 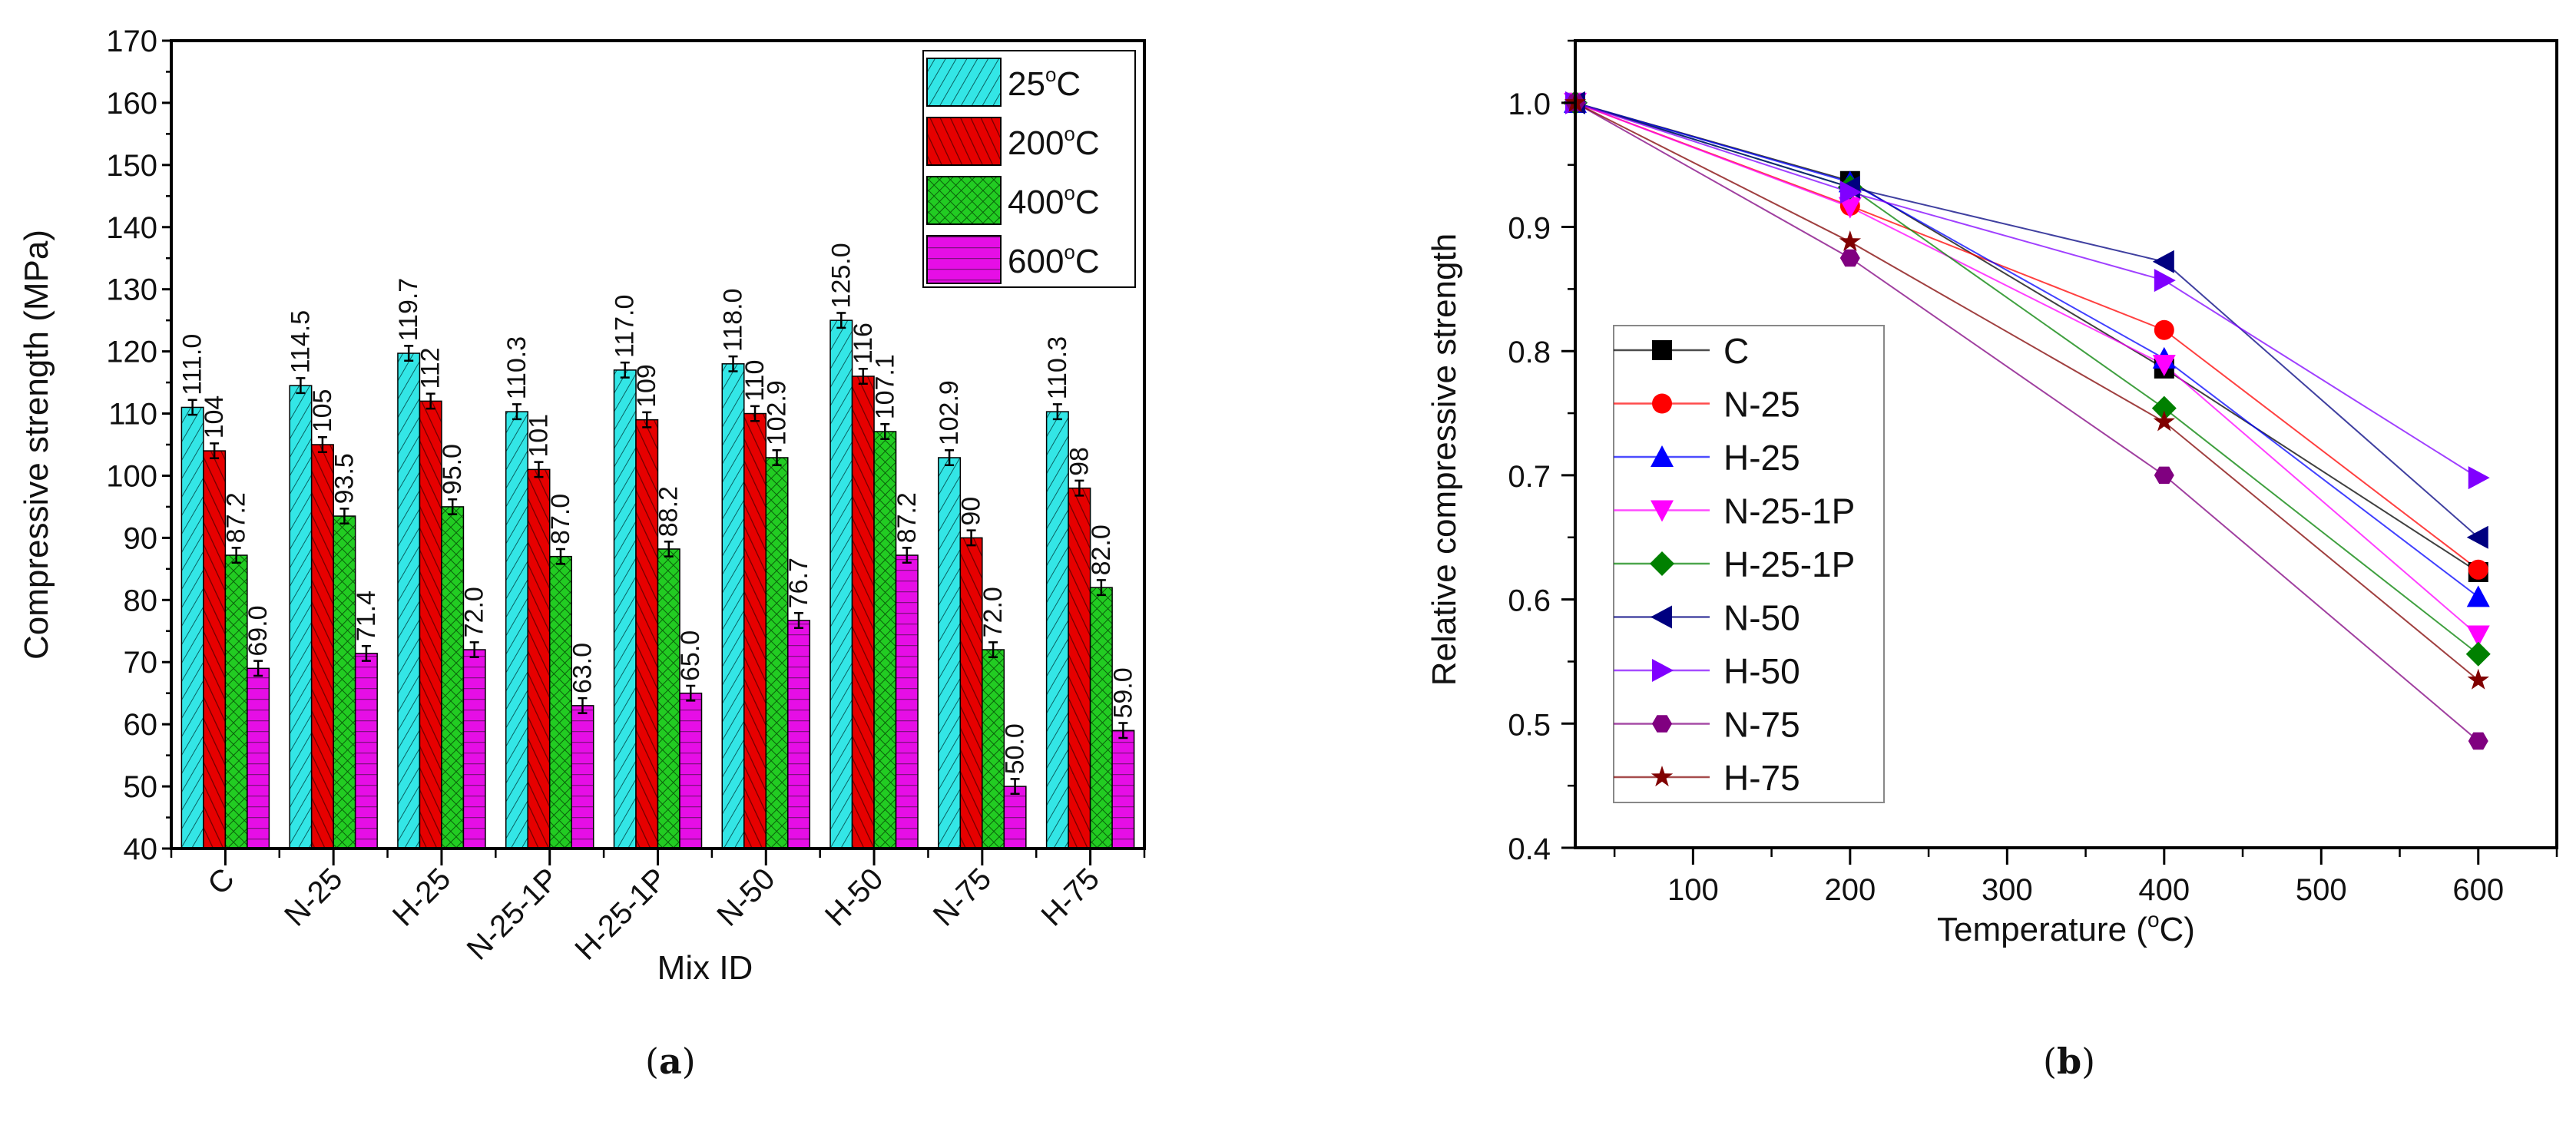 I want to click on data-label: 118.0, so click(x=733, y=320).